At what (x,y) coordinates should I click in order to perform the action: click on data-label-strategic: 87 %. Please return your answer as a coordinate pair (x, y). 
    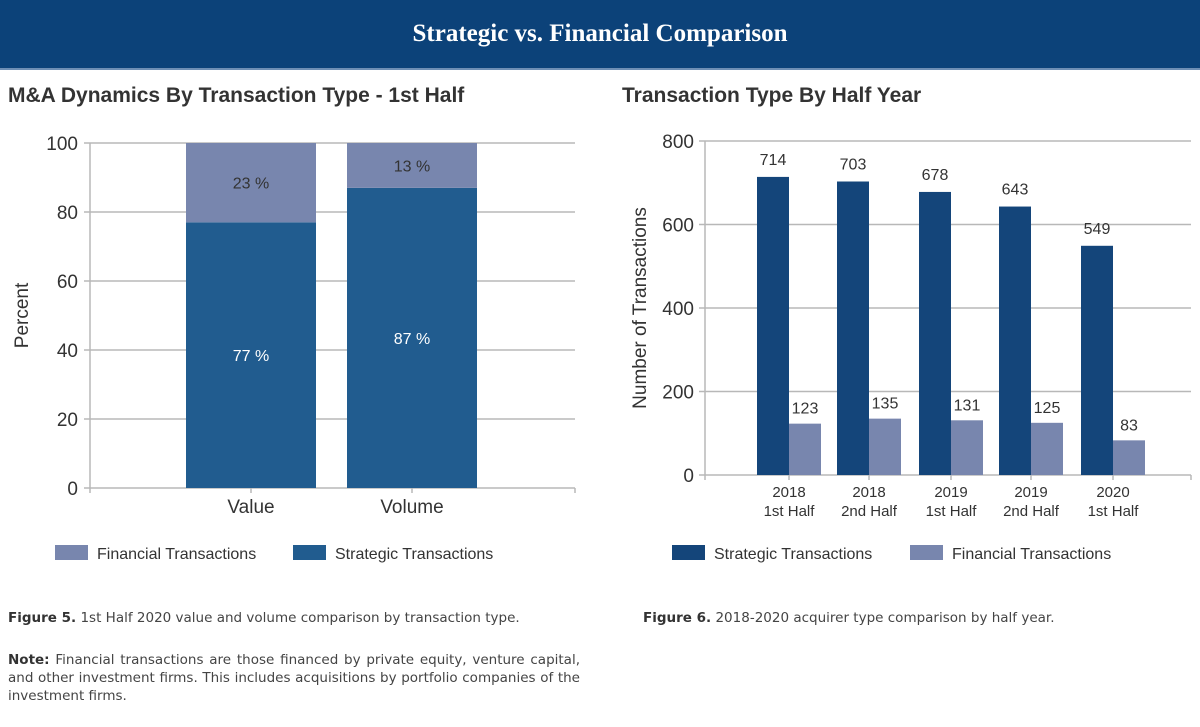
    Looking at the image, I should click on (412, 339).